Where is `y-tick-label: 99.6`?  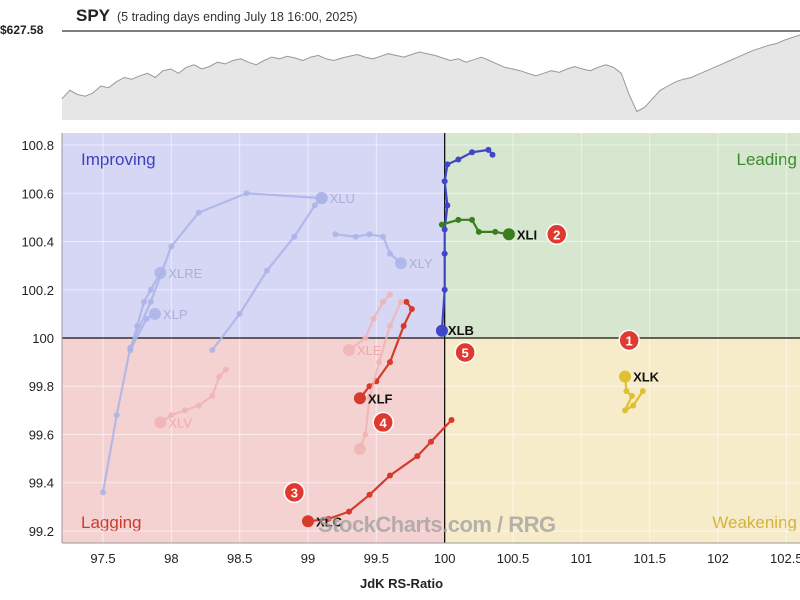 y-tick-label: 99.6 is located at coordinates (41, 434).